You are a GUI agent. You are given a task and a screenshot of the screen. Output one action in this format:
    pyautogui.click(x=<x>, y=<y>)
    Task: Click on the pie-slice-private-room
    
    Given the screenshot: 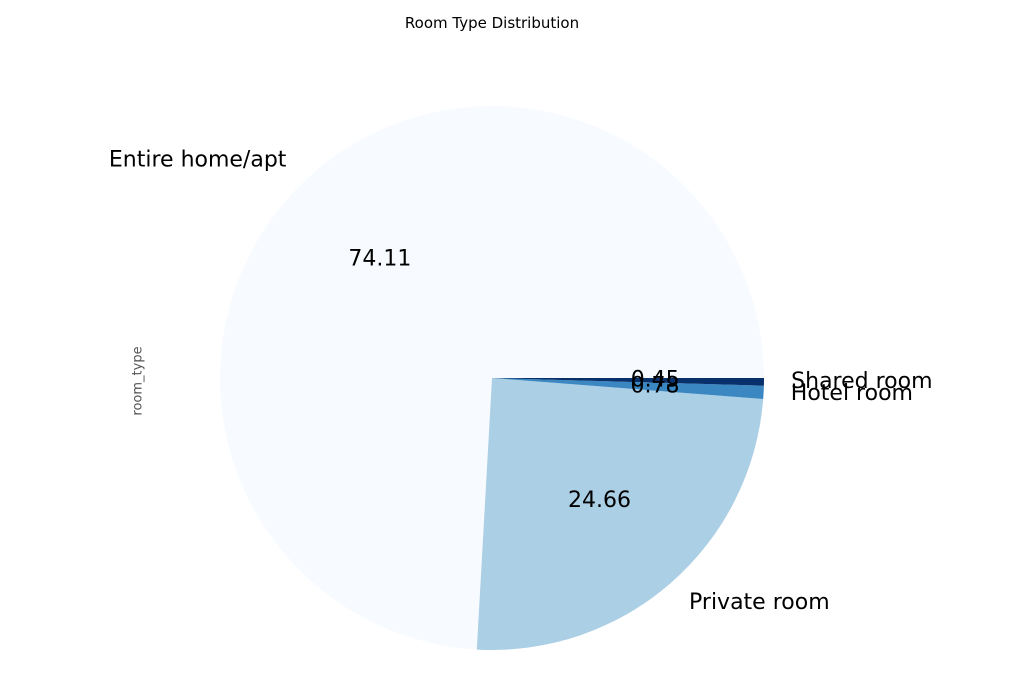 What is the action you would take?
    pyautogui.click(x=620, y=514)
    